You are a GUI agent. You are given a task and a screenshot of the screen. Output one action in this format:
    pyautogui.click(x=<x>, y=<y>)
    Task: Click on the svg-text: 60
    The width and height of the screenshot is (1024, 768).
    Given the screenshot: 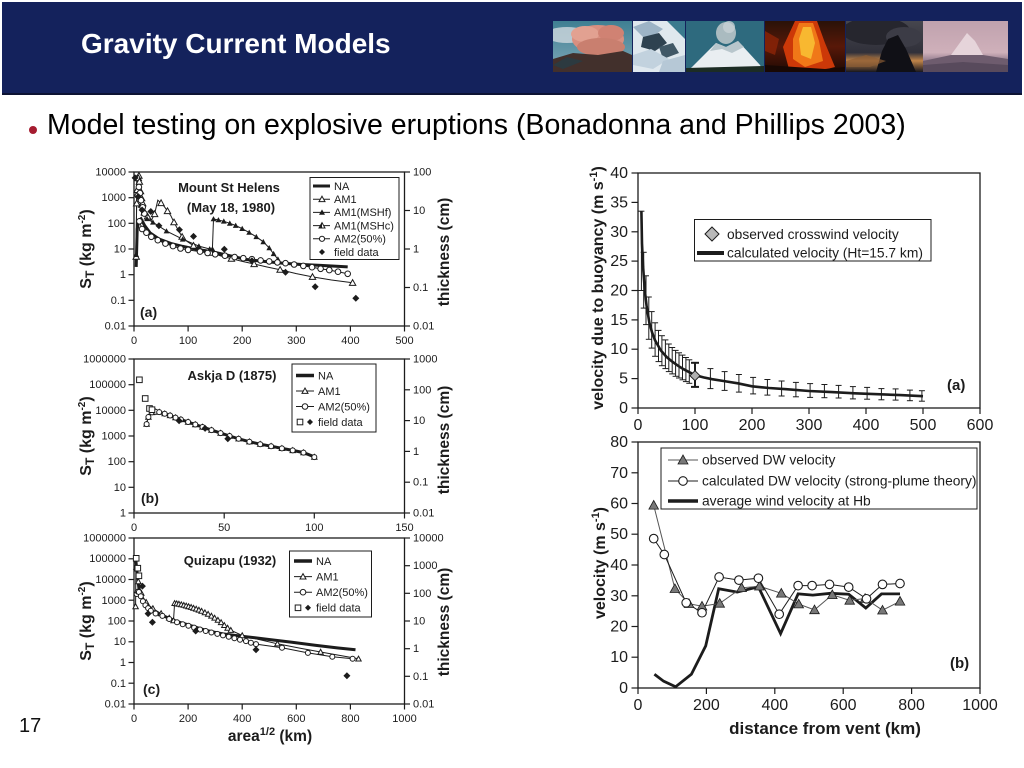 What is the action you would take?
    pyautogui.click(x=619, y=504)
    